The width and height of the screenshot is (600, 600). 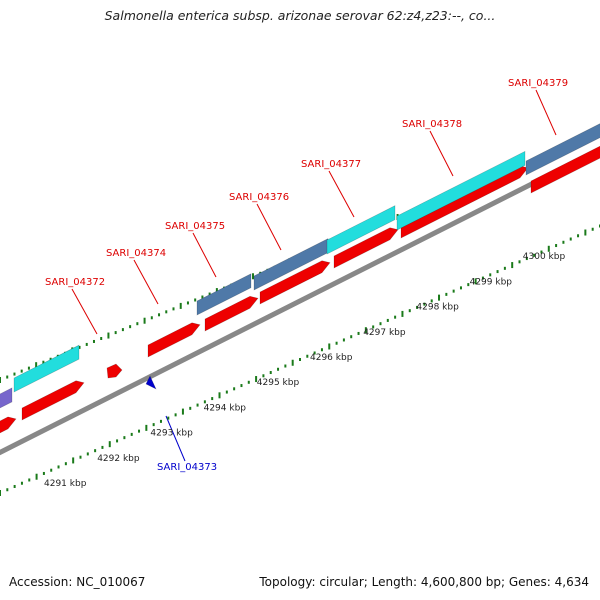 I want to click on gene-label: SARI_04379, so click(x=538, y=83).